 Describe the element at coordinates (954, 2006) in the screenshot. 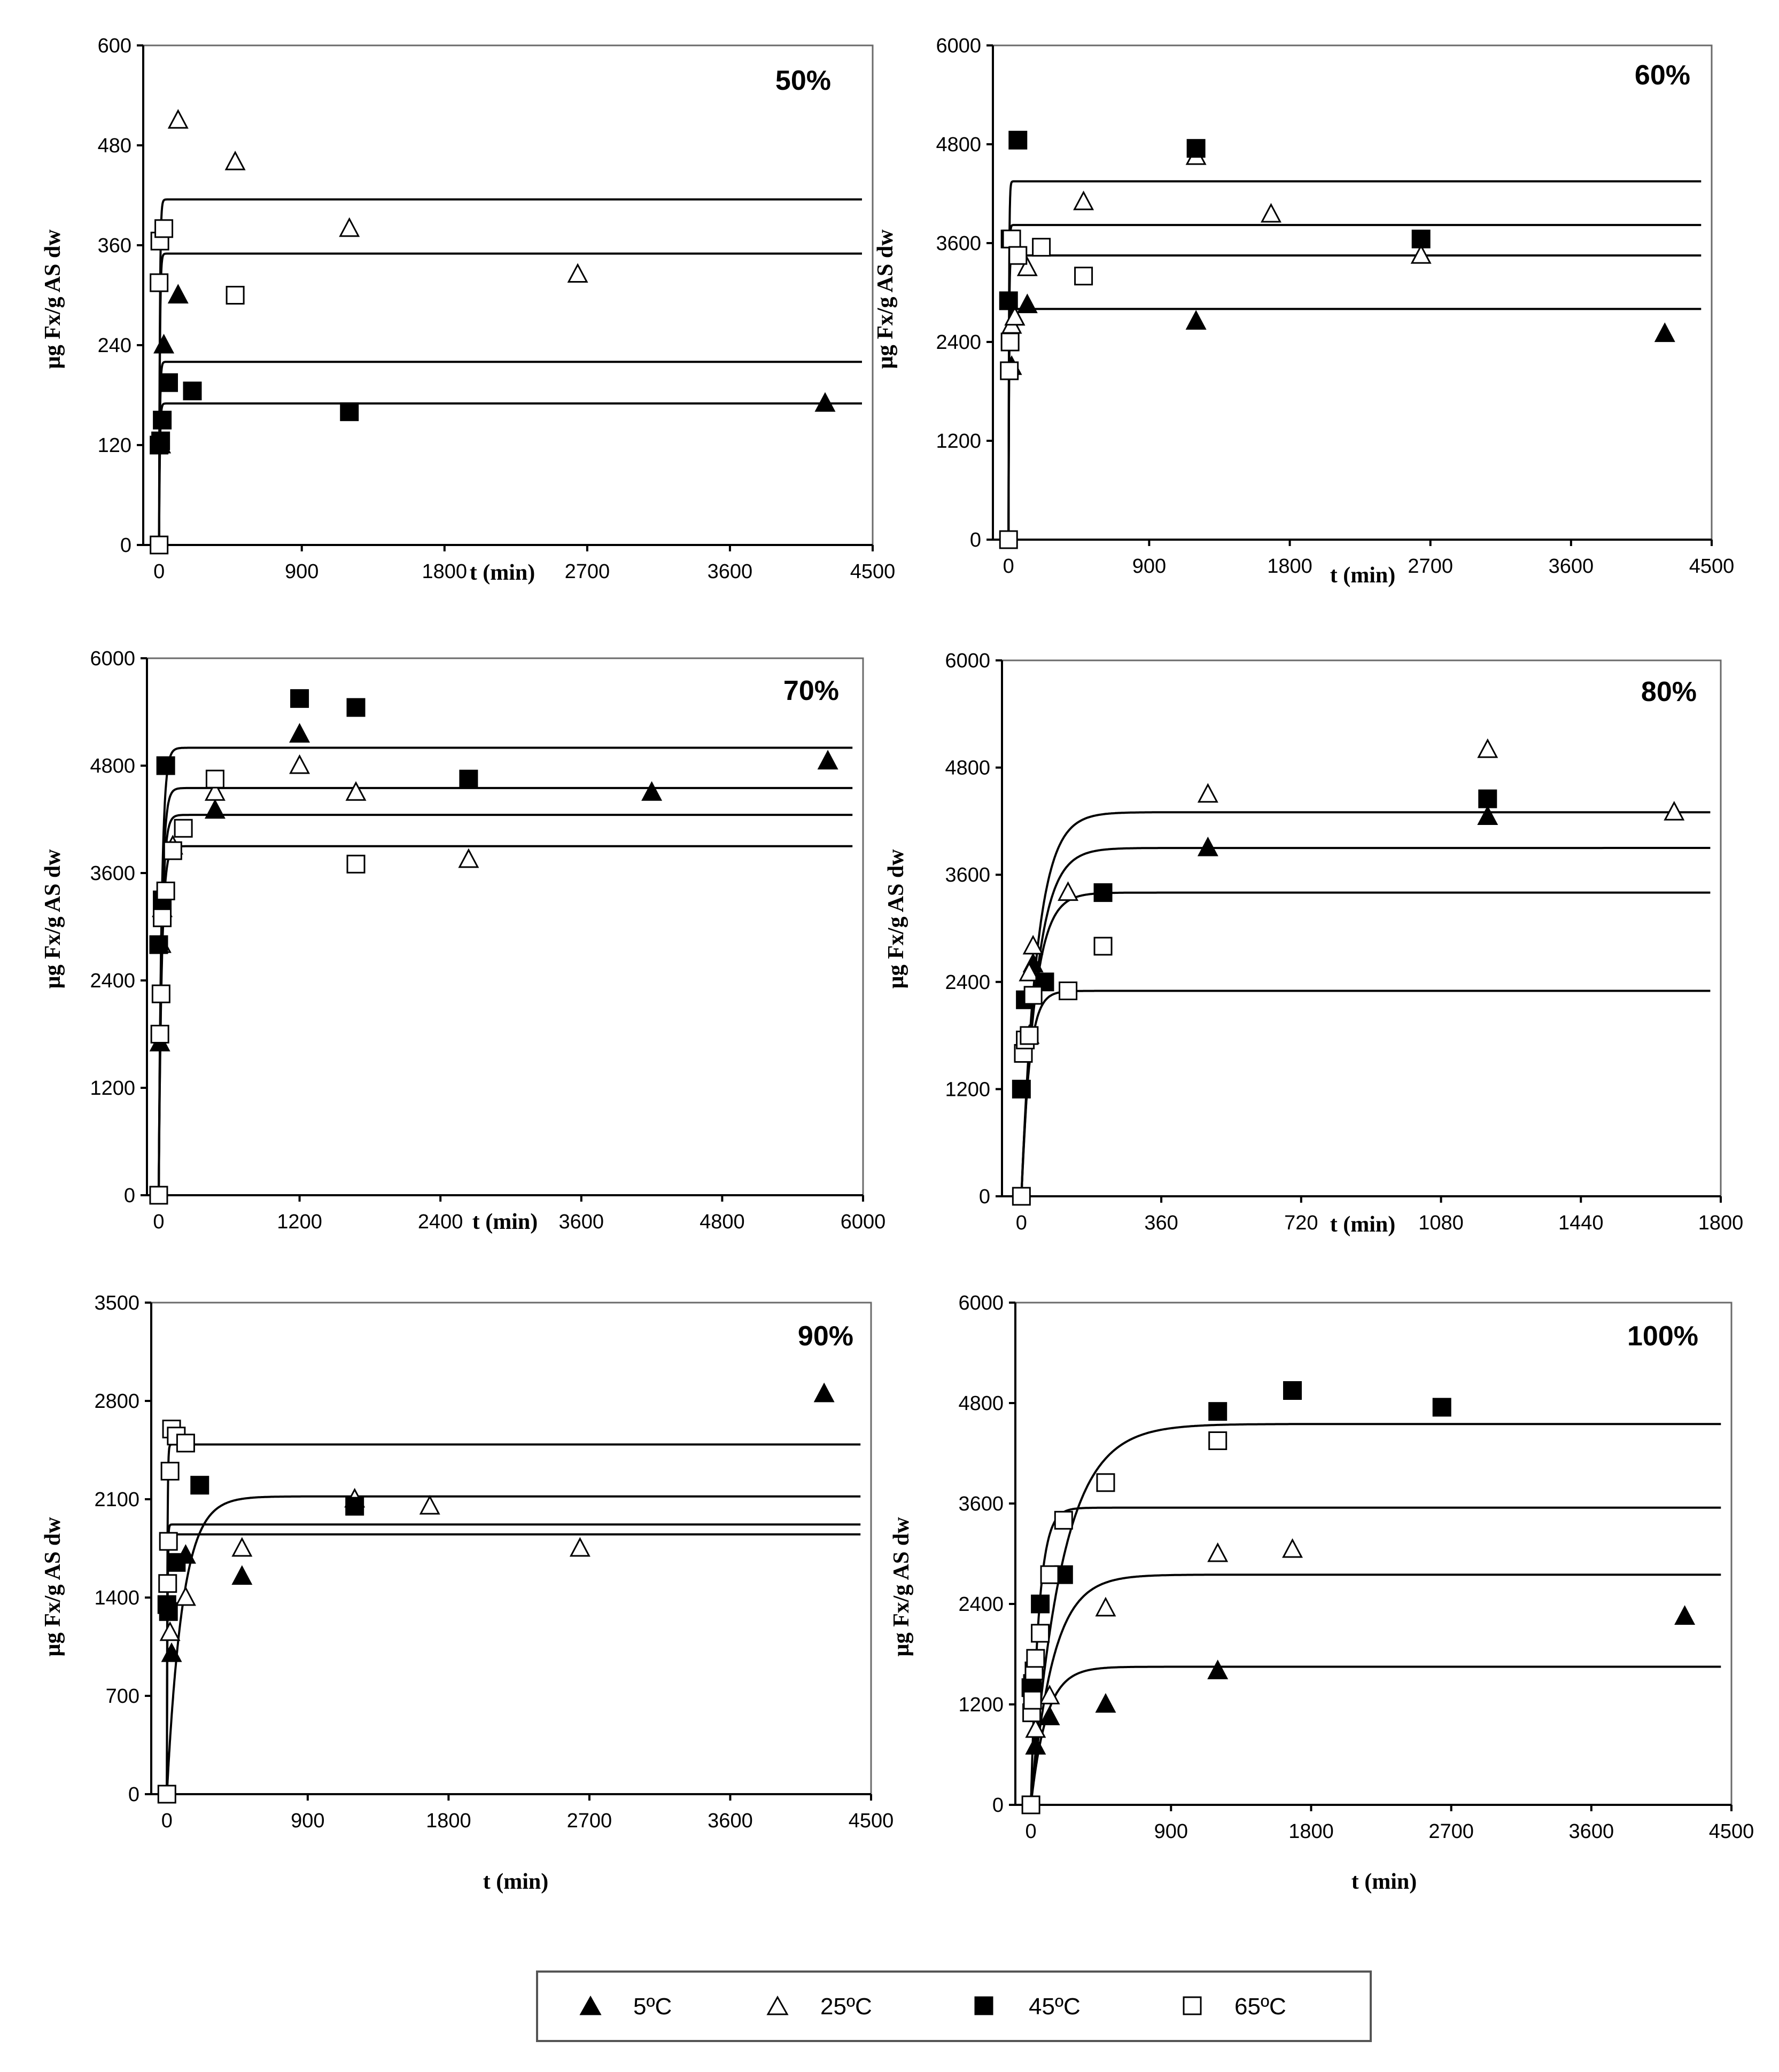

I see `legend: 5ºC 25ºC 45ºC 65ºC` at that location.